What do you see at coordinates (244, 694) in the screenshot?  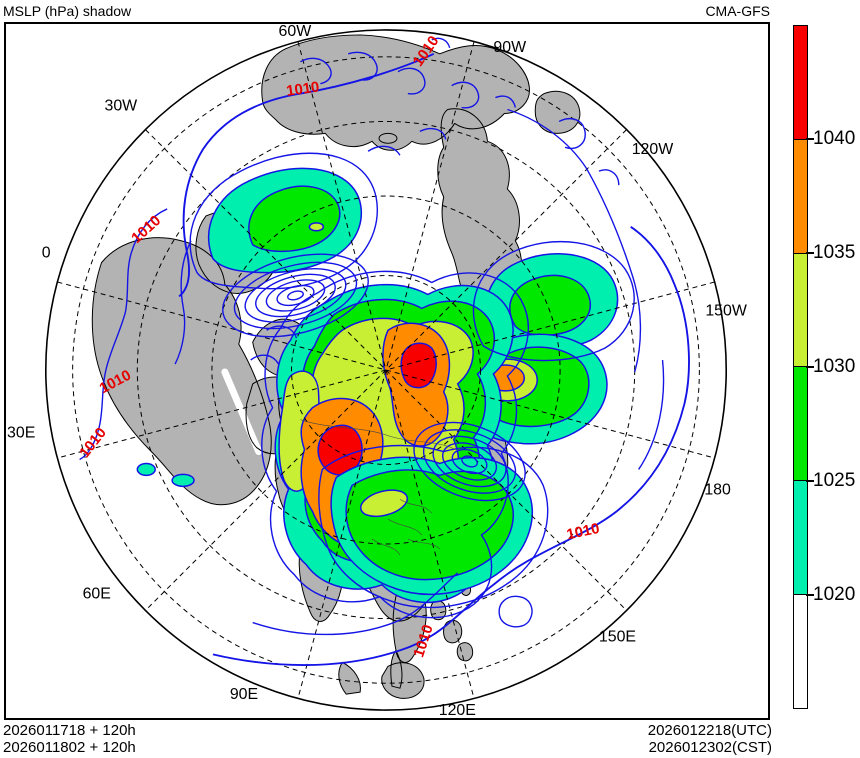 I see `meridian-label-90e: 90E` at bounding box center [244, 694].